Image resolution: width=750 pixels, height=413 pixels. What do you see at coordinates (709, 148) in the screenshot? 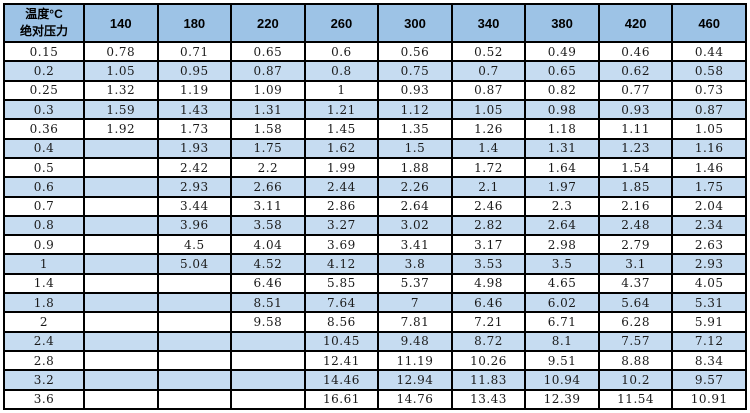
I see `cell: 1.16` at bounding box center [709, 148].